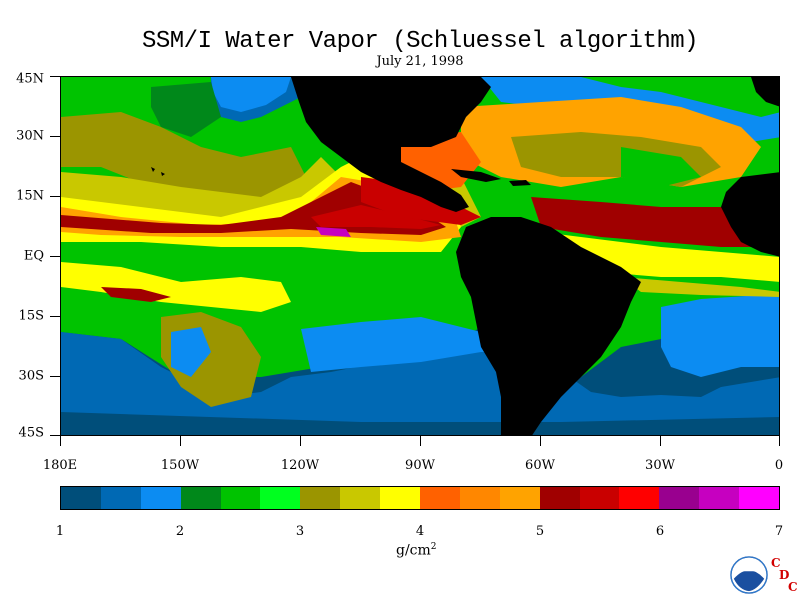 The width and height of the screenshot is (800, 600). Describe the element at coordinates (476, 175) in the screenshot. I see `cuba-land` at that location.